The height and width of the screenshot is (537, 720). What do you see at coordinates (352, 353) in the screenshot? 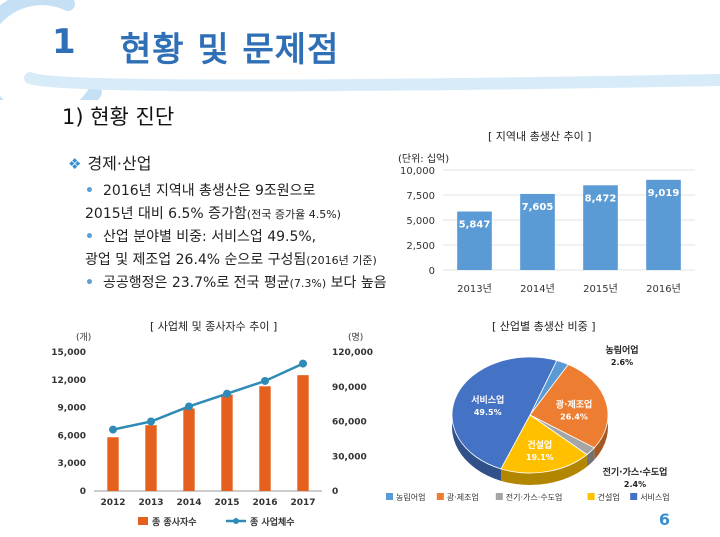
I see `y-right-tick-label: 120,000` at bounding box center [352, 353].